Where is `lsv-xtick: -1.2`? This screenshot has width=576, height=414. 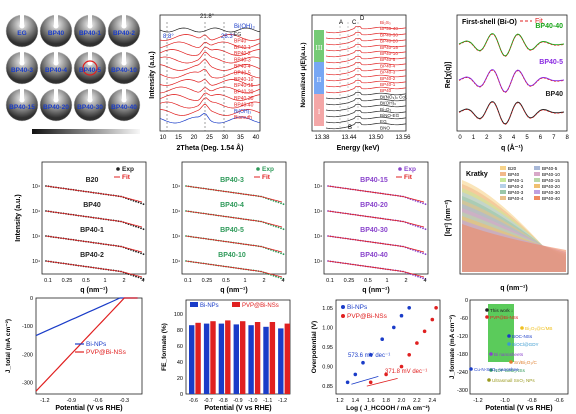 lsv-xtick: -1.2 is located at coordinates (44, 401).